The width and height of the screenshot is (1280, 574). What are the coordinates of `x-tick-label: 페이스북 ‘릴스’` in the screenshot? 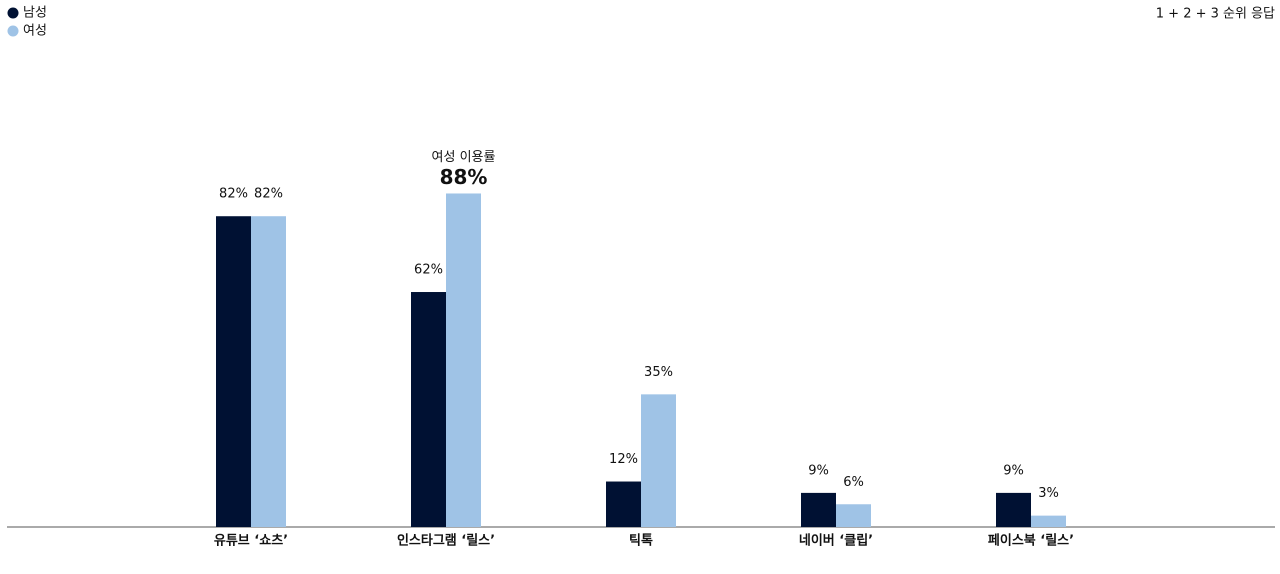 It's located at (1031, 541).